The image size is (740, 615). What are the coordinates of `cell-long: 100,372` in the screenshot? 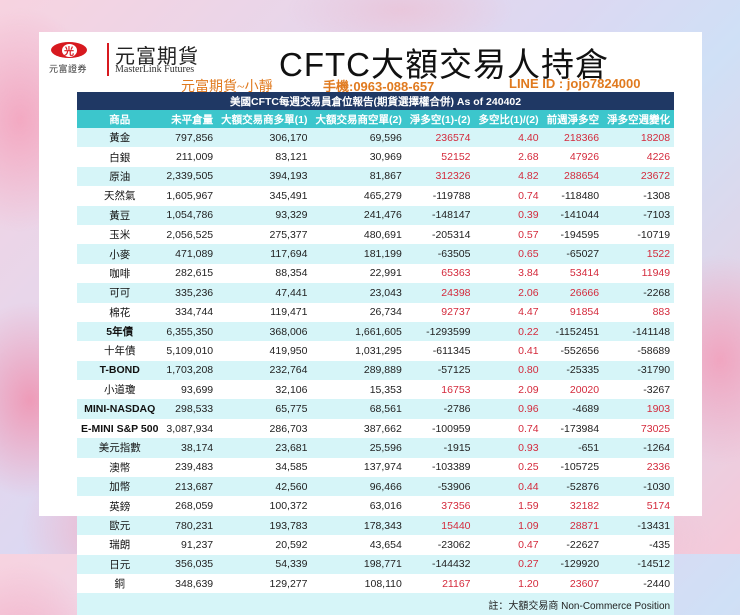 It's located at (264, 506).